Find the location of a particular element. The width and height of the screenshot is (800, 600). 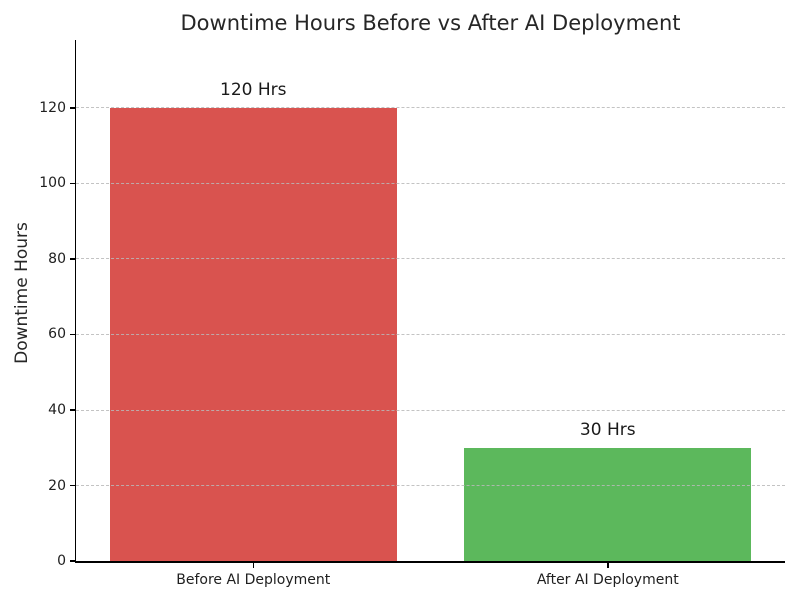

y-axis-spine is located at coordinates (75, 301).